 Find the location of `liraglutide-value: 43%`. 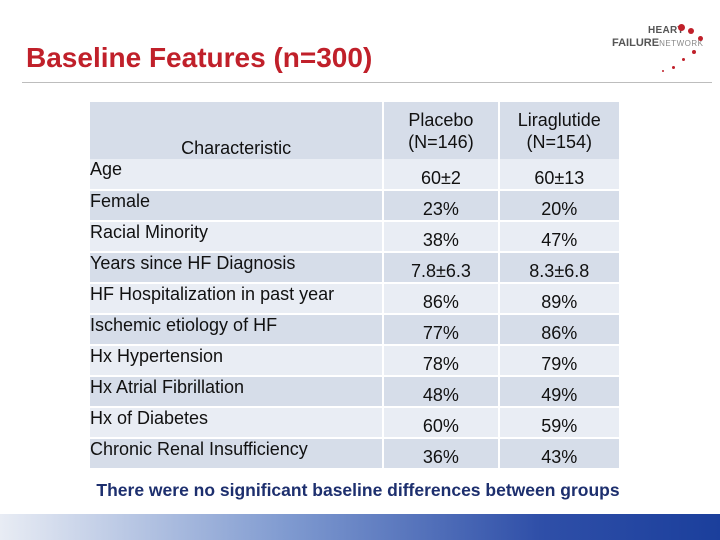

liraglutide-value: 43% is located at coordinates (558, 454).